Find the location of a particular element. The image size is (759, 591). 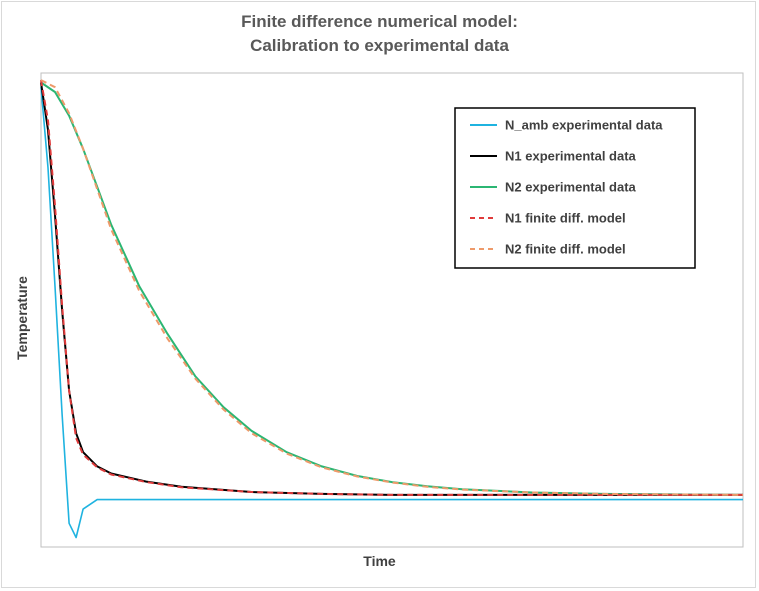

chart-subtitle: Calibration to experimental data is located at coordinates (379, 45).